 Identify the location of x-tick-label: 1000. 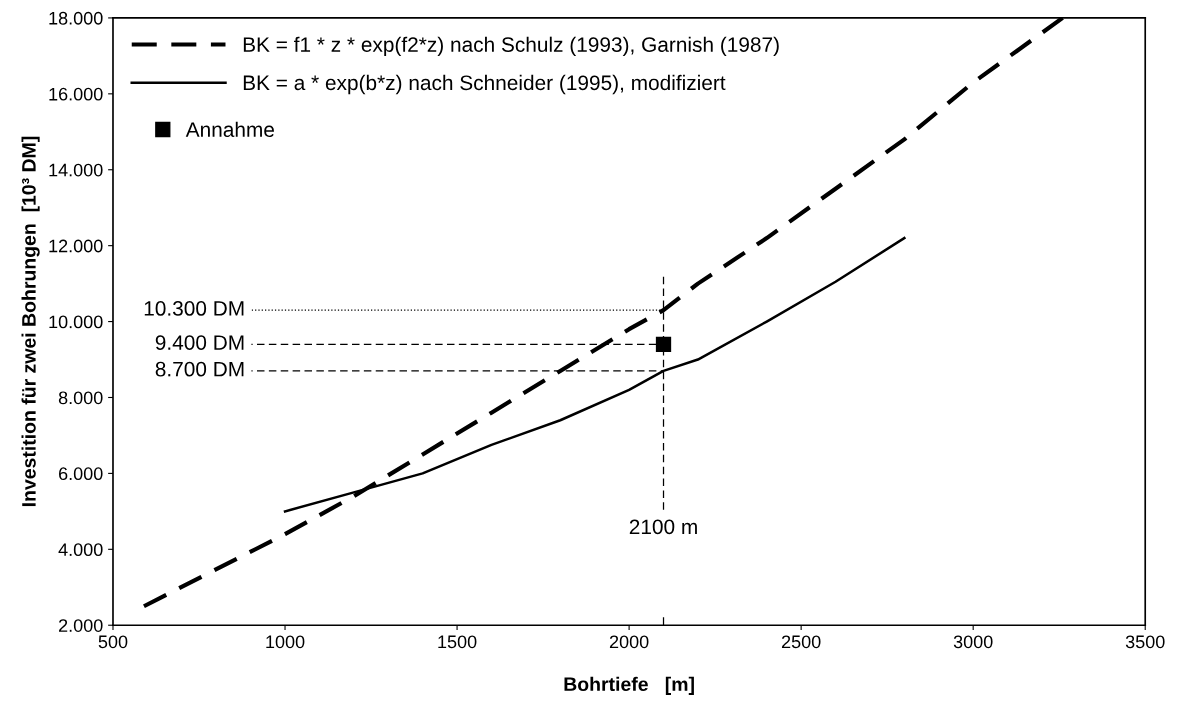
(285, 642).